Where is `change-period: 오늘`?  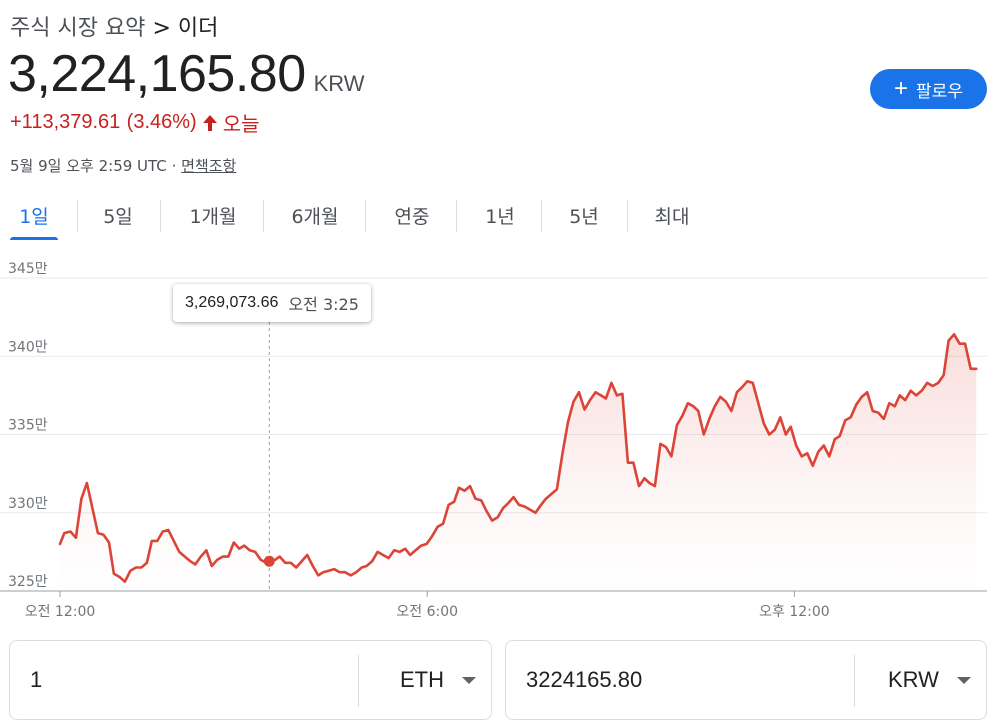
change-period: 오늘 is located at coordinates (241, 124).